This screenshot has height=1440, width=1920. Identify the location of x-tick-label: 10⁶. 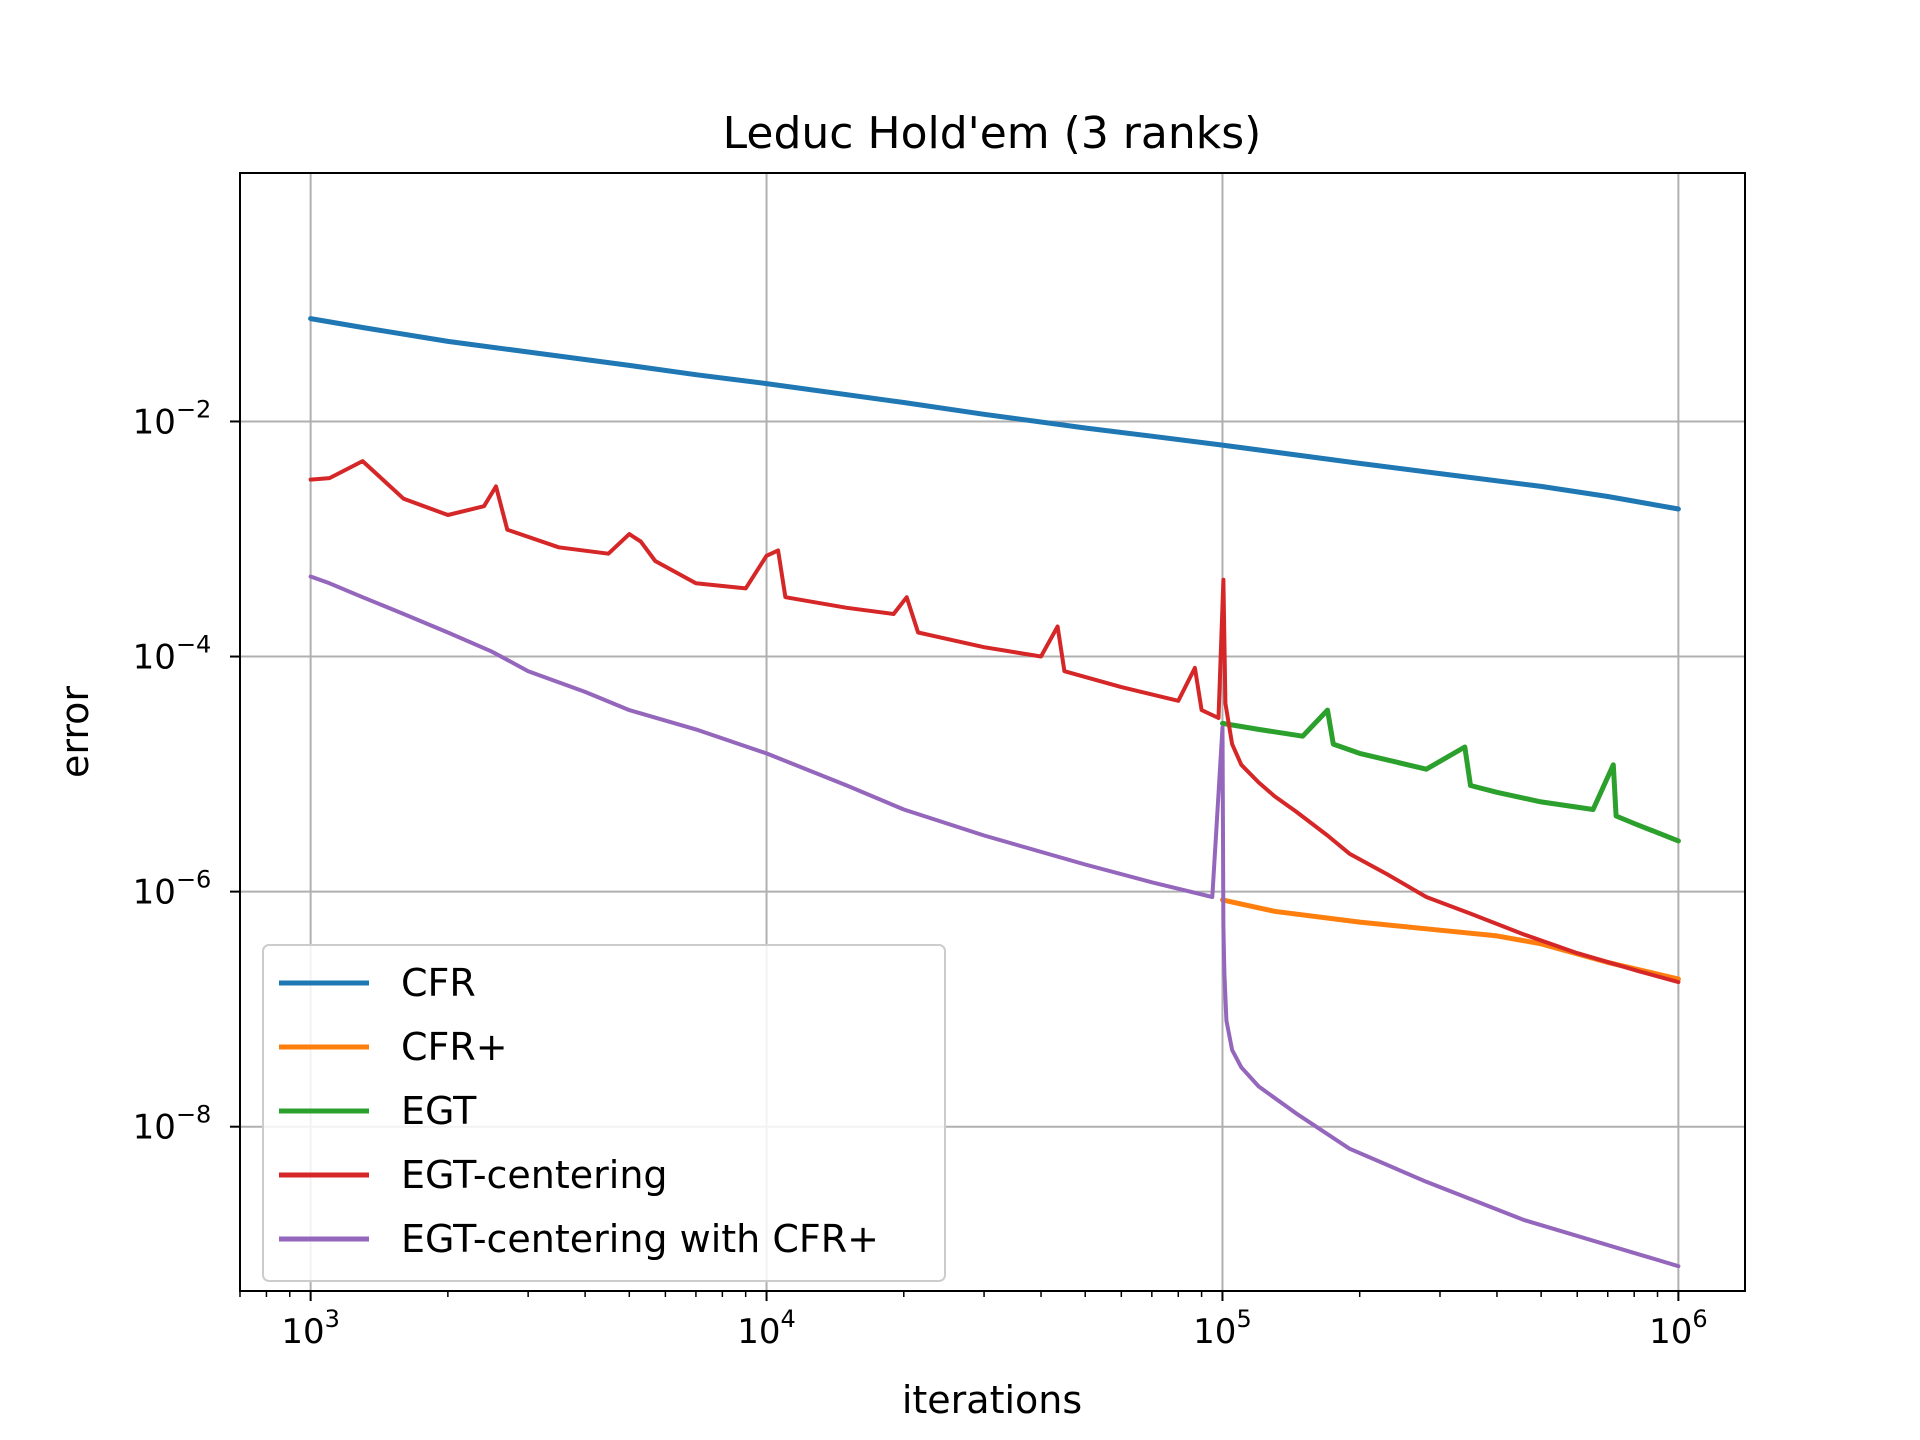
(1678, 1328).